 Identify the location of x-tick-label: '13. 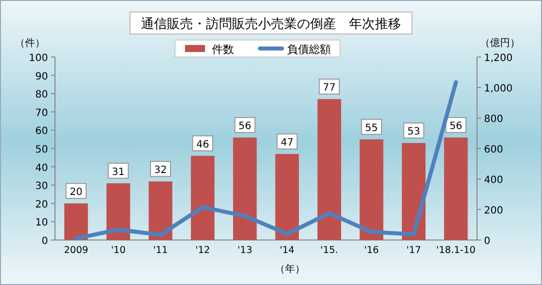
(245, 250).